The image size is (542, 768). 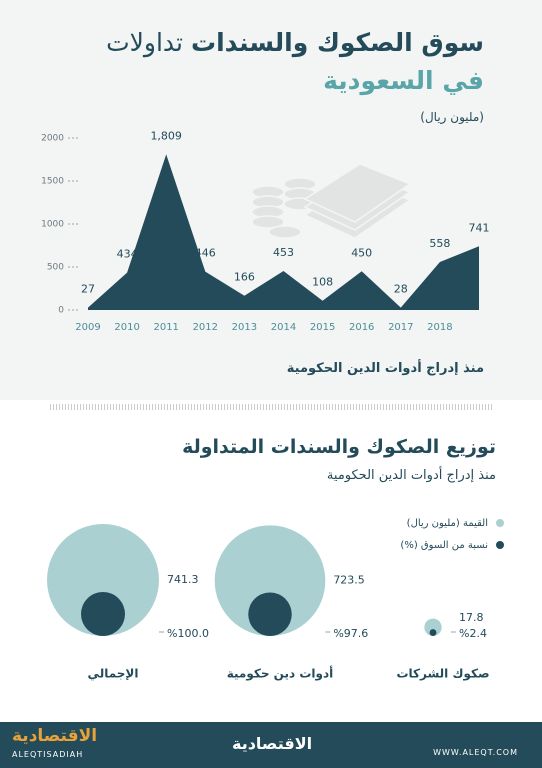 I want to click on section-subtitle: منذ إدراج أدوات الدين الحكومية, so click(x=411, y=475).